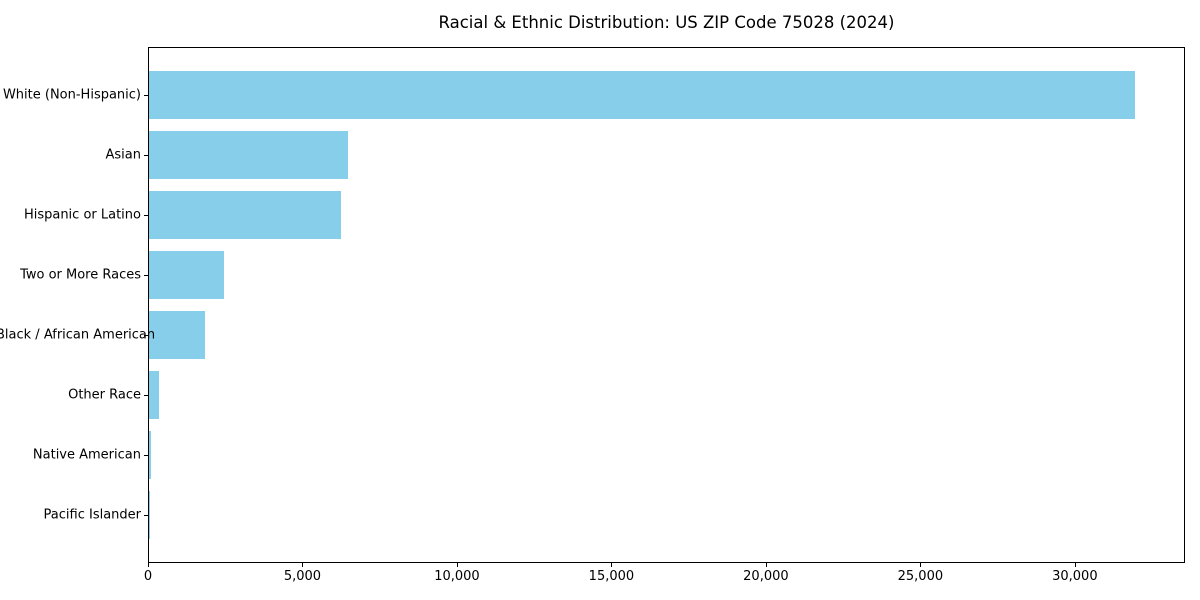 Image resolution: width=1200 pixels, height=600 pixels. I want to click on x-tick-label: 0, so click(148, 576).